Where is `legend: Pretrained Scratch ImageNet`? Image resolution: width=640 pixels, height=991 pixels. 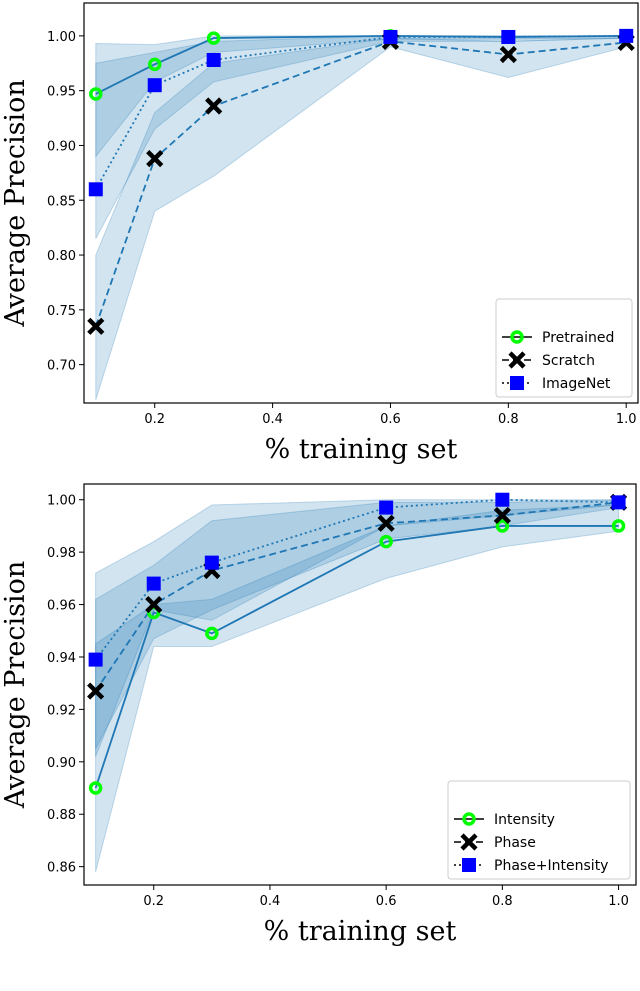
legend: Pretrained Scratch ImageNet is located at coordinates (564, 348).